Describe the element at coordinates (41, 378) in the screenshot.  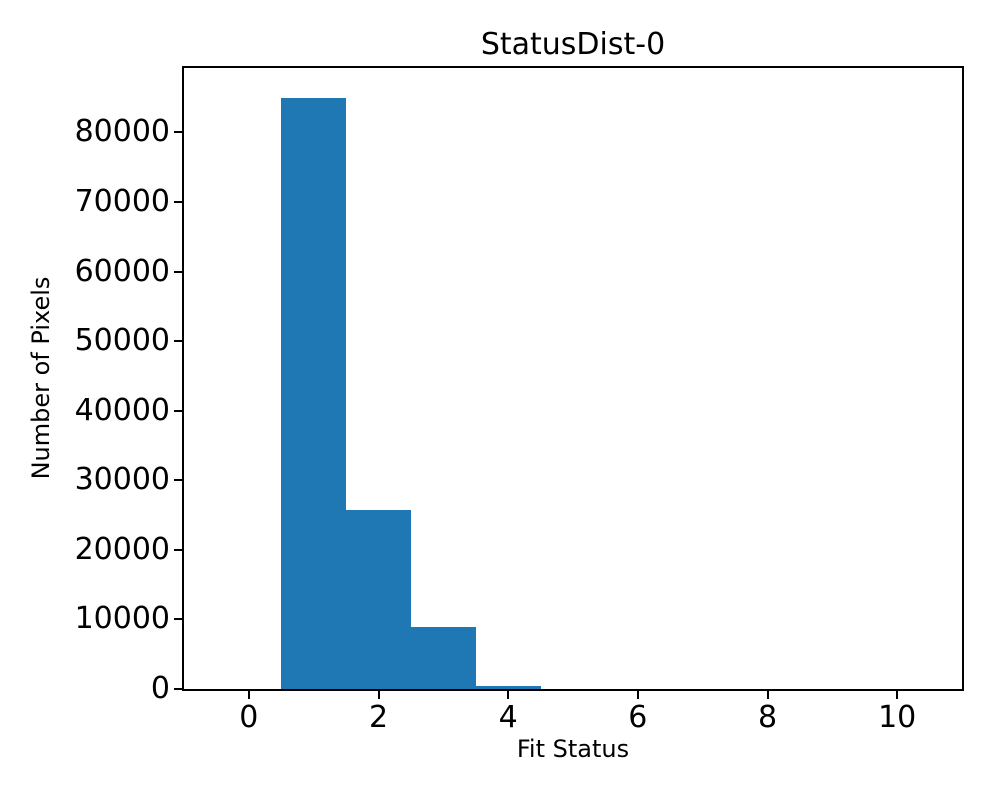
I see `y-axis-label: Number of Pixels` at that location.